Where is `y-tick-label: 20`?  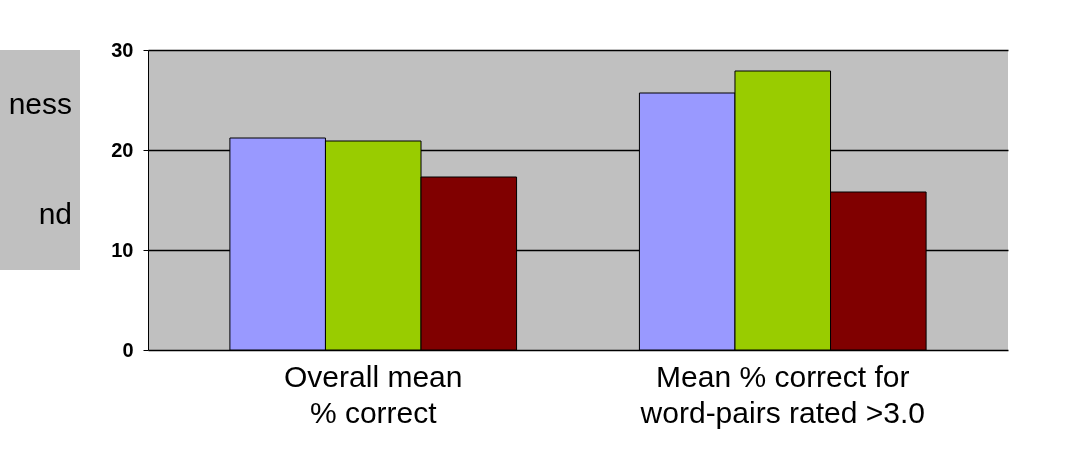
y-tick-label: 20 is located at coordinates (122, 149).